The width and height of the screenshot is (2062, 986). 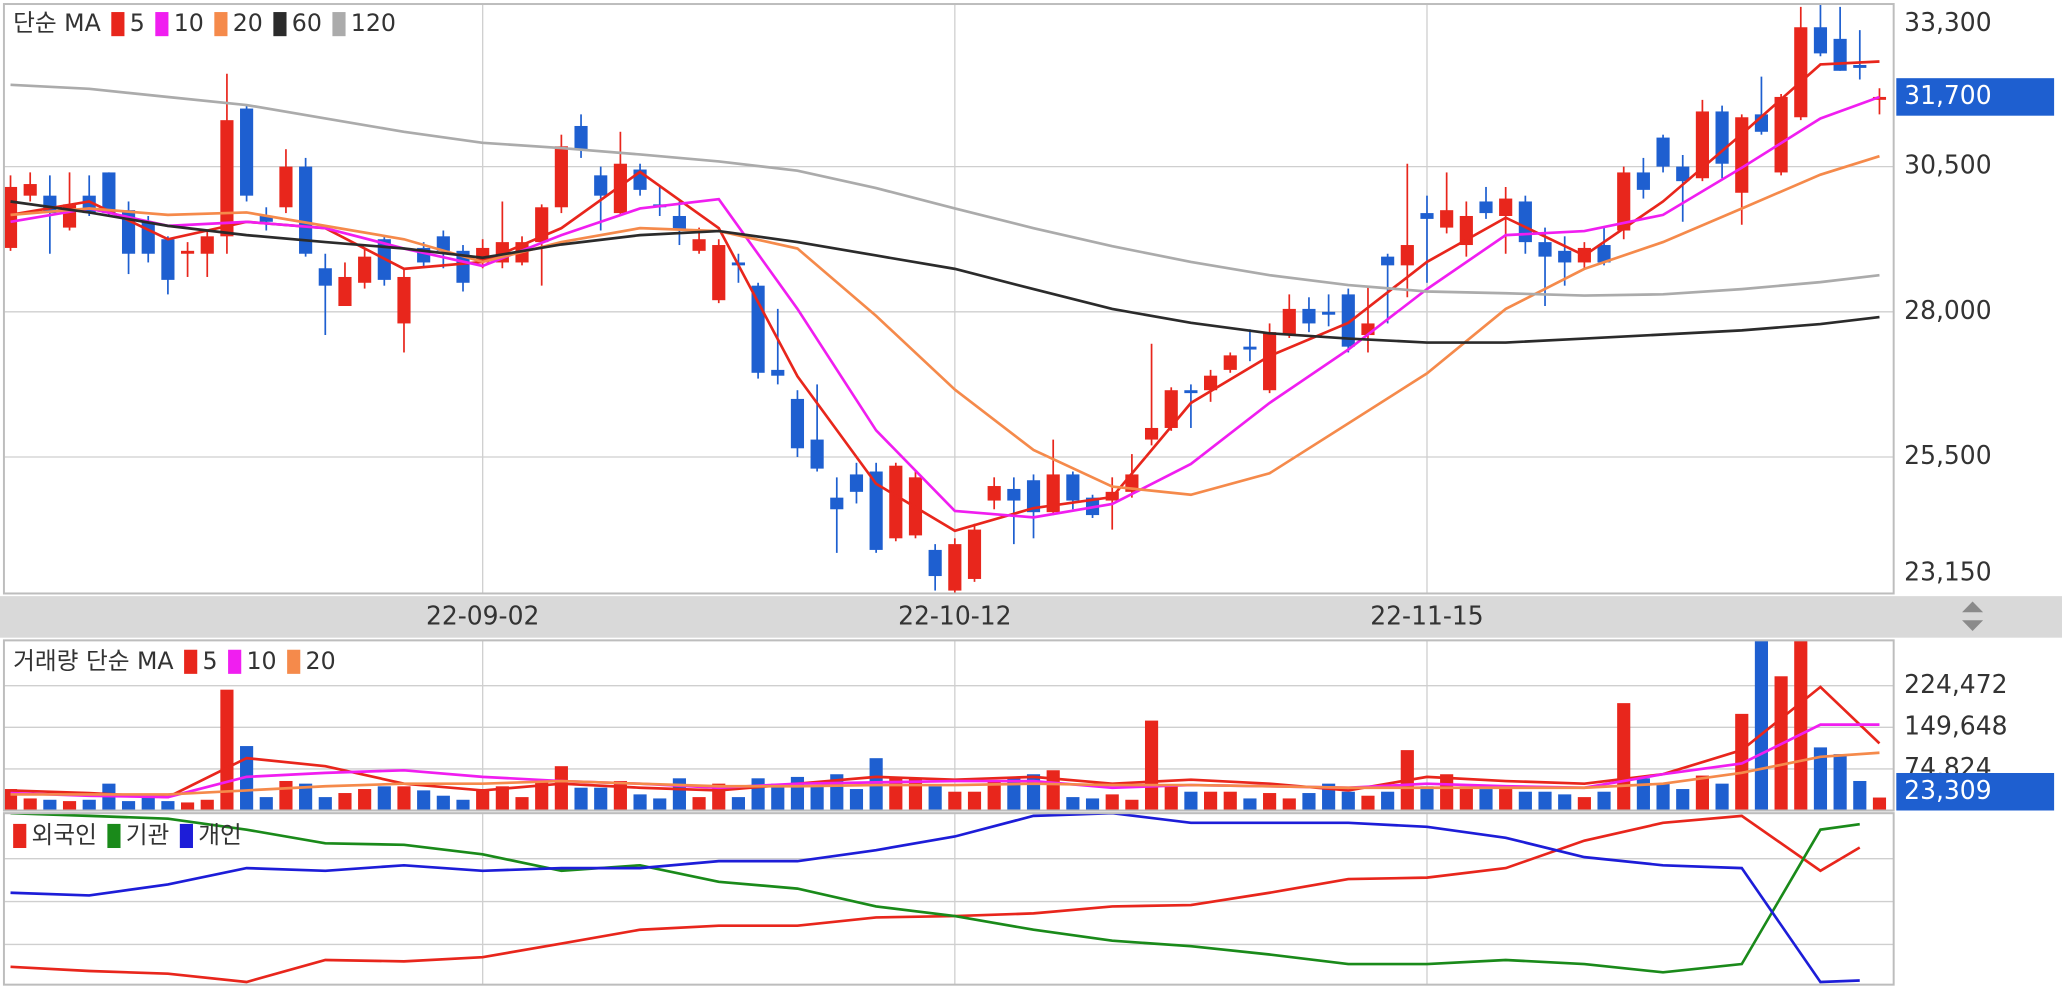 What do you see at coordinates (1955, 684) in the screenshot?
I see `y-tick-label: 224,472` at bounding box center [1955, 684].